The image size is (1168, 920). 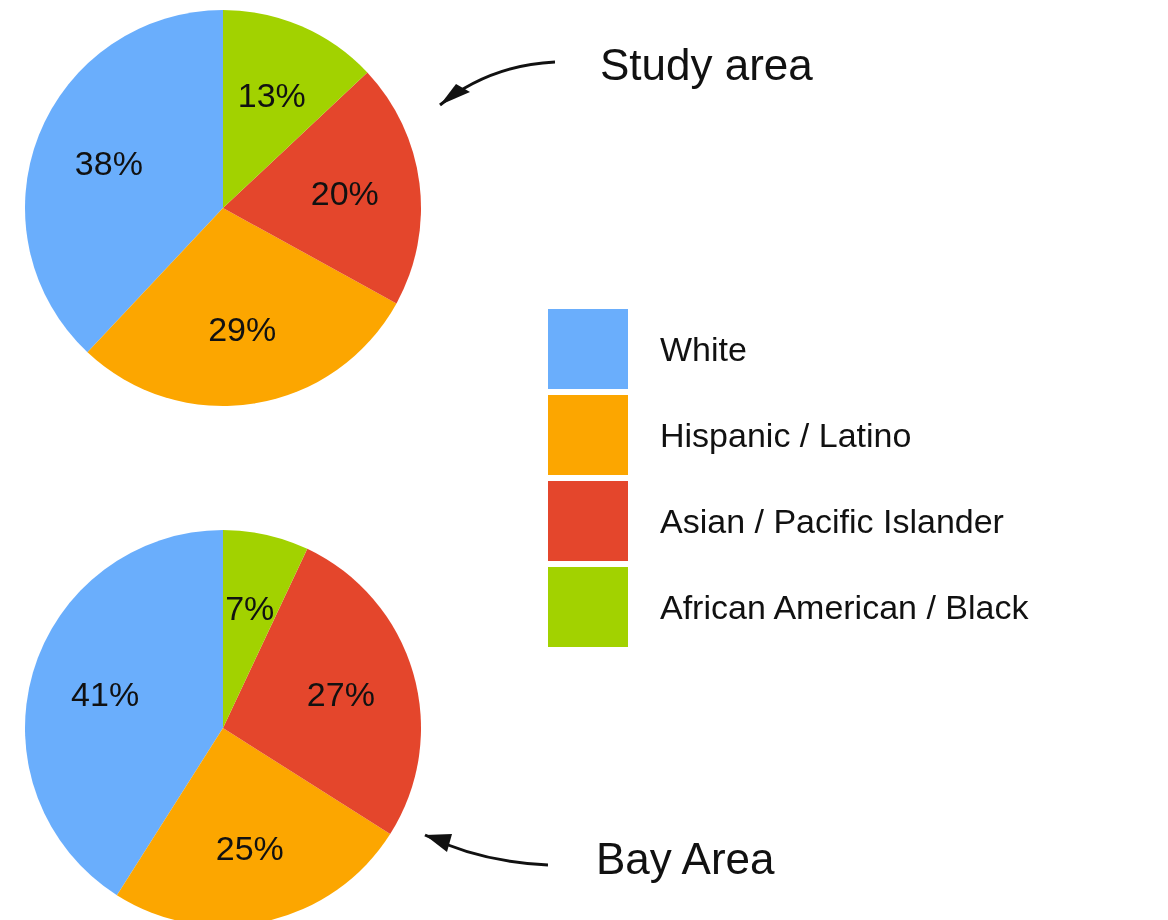 What do you see at coordinates (250, 608) in the screenshot?
I see `data-label: 7%` at bounding box center [250, 608].